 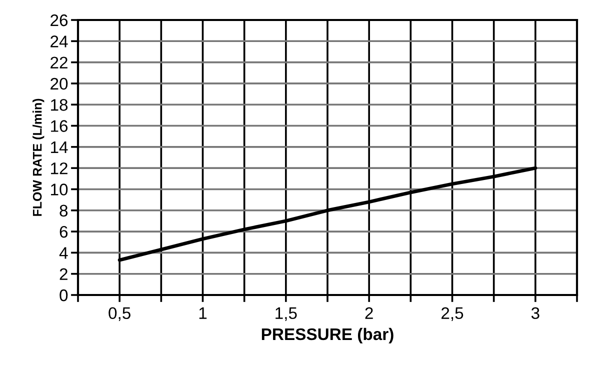 What do you see at coordinates (59, 126) in the screenshot?
I see `y-tick-label: 16` at bounding box center [59, 126].